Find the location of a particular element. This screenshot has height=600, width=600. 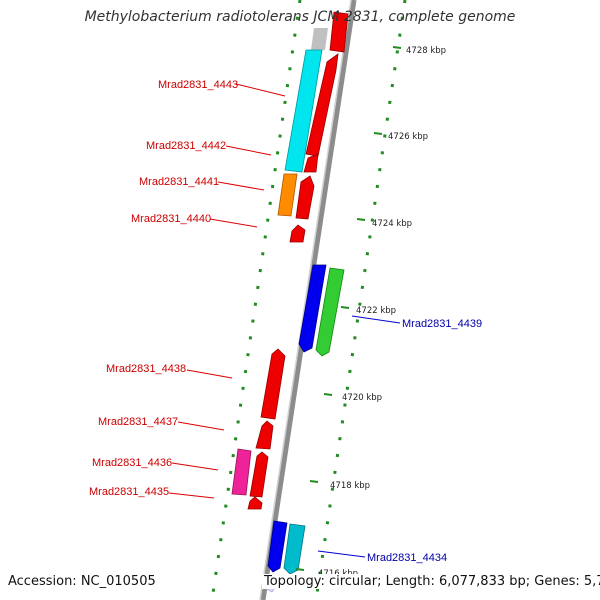

scale-tick-label: 4726 kbp is located at coordinates (408, 137).